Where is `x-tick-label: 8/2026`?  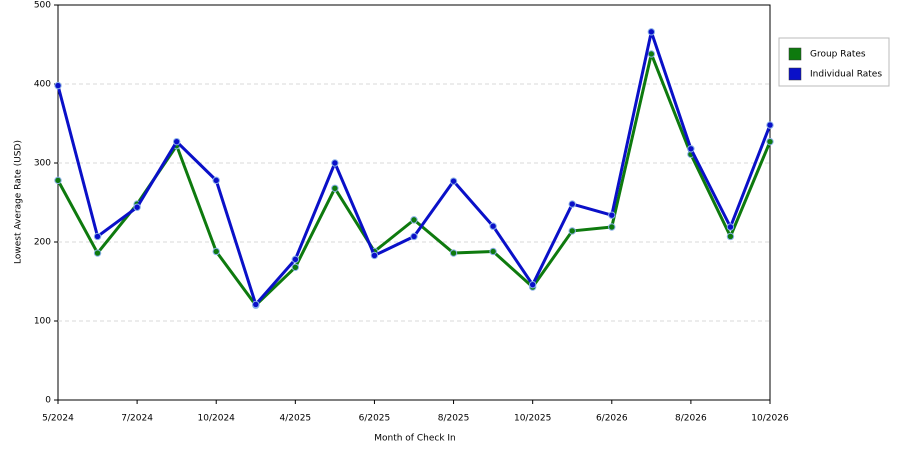 x-tick-label: 8/2026 is located at coordinates (691, 419).